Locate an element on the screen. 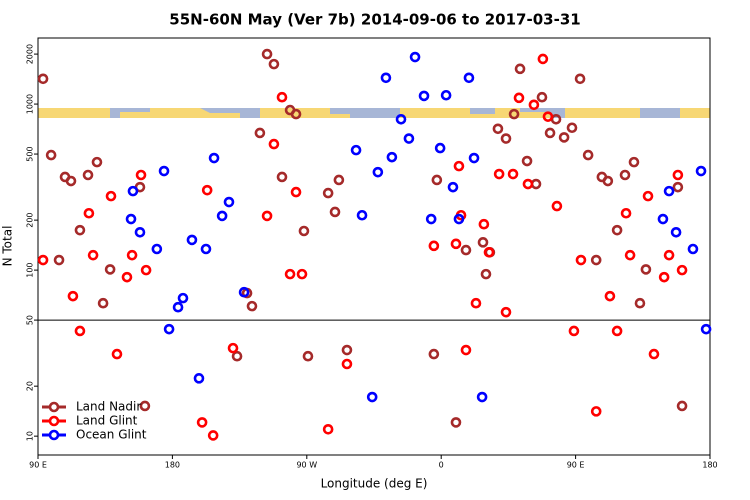  x-tick-label: 90 W is located at coordinates (306, 465).